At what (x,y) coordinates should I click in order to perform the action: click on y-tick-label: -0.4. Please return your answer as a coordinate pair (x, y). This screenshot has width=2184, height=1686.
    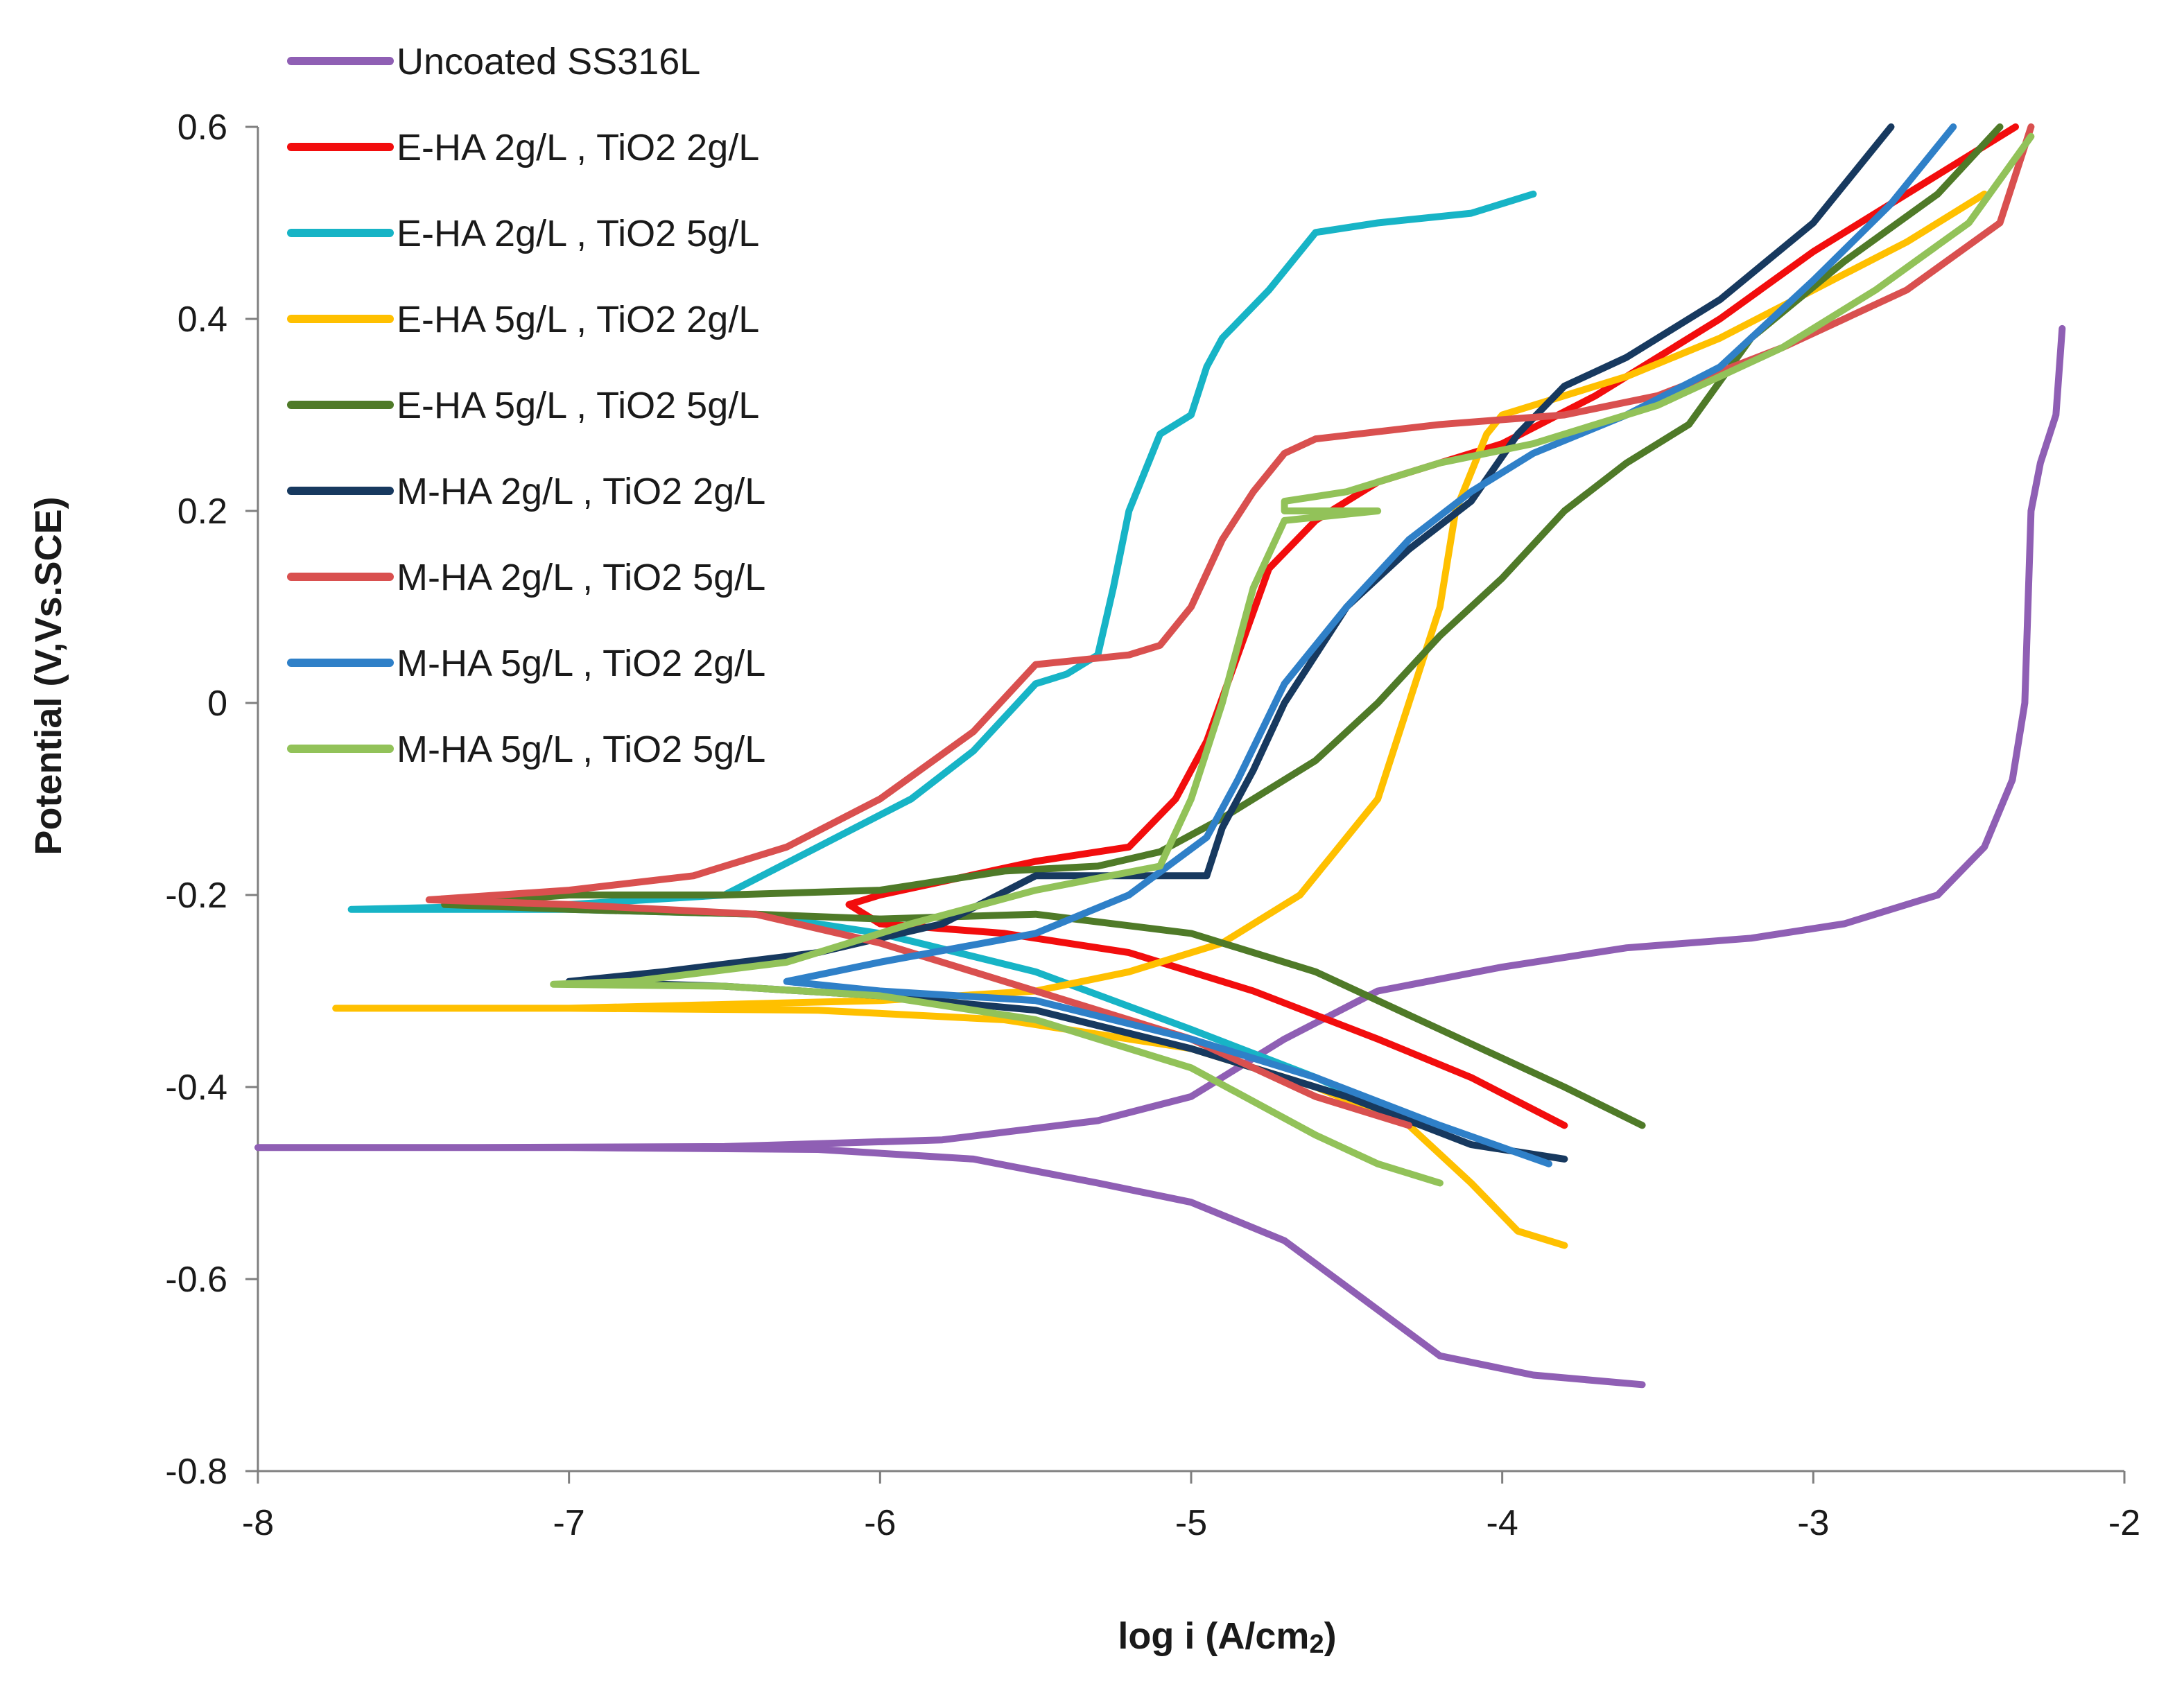
    Looking at the image, I should click on (196, 1088).